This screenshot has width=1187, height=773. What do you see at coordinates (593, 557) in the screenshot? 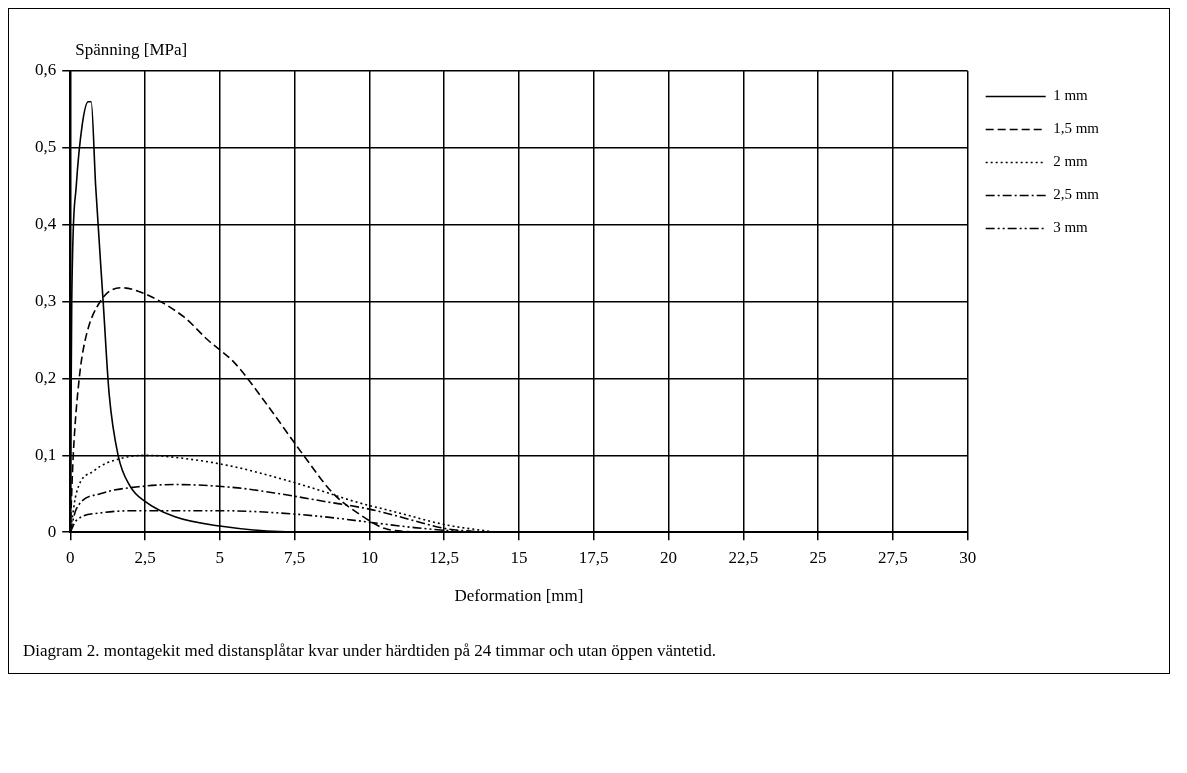
I see `x-tick-label: 17,5` at bounding box center [593, 557].